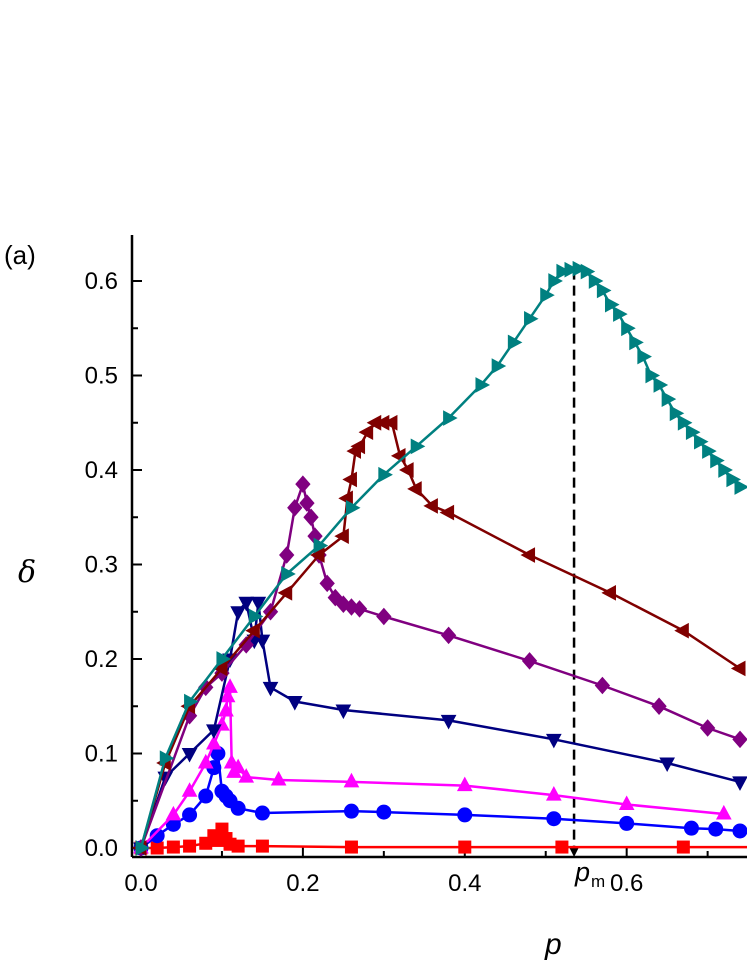 The height and width of the screenshot is (967, 747). Describe the element at coordinates (574, 563) in the screenshot. I see `pm-dashed-line` at that location.